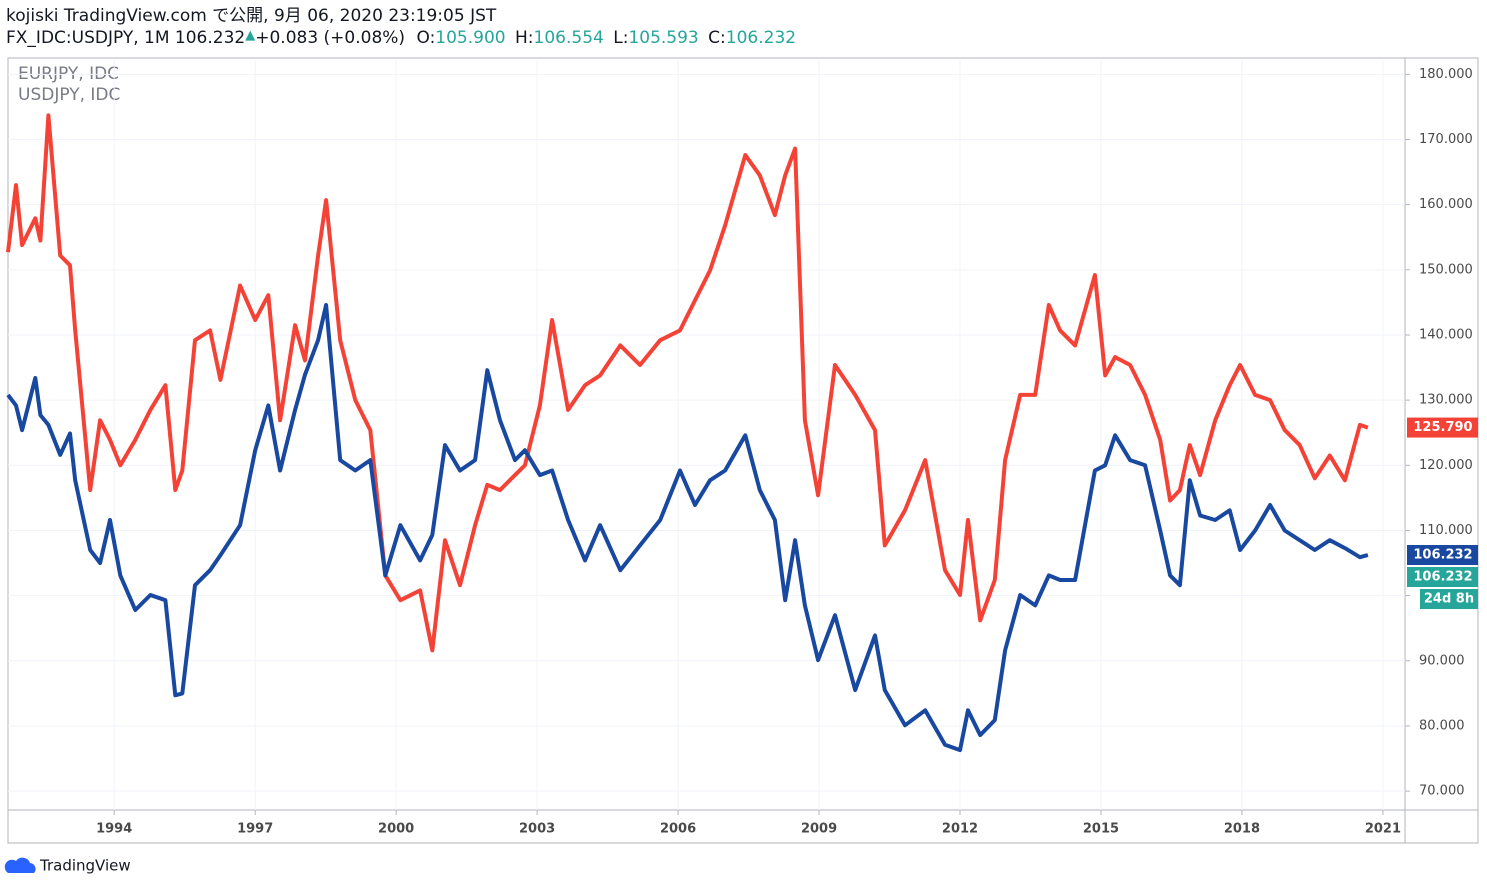 This screenshot has height=892, width=1487. I want to click on symbol: FX_IDC:USDJPY, 1M 106.232, so click(125, 38).